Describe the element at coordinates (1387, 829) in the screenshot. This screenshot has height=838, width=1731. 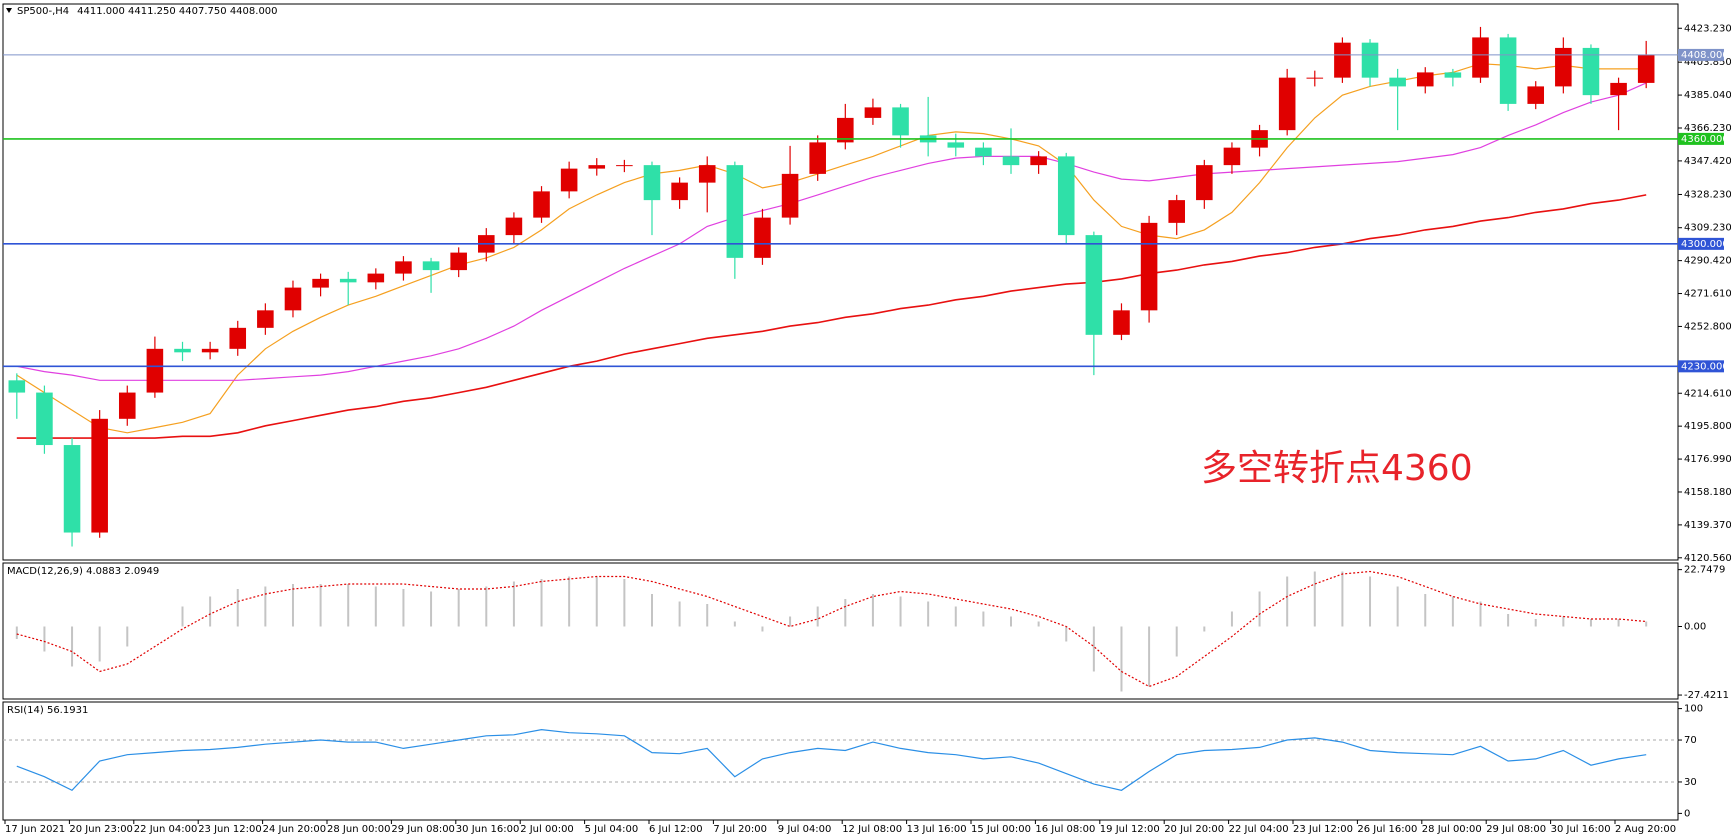
I see `x-tick-label: 26 Jul 16:00` at that location.